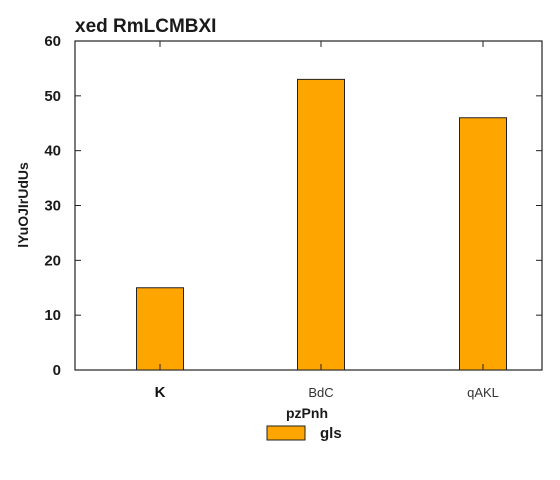 This screenshot has width=560, height=480. Describe the element at coordinates (286, 433) in the screenshot. I see `legend-swatch` at that location.